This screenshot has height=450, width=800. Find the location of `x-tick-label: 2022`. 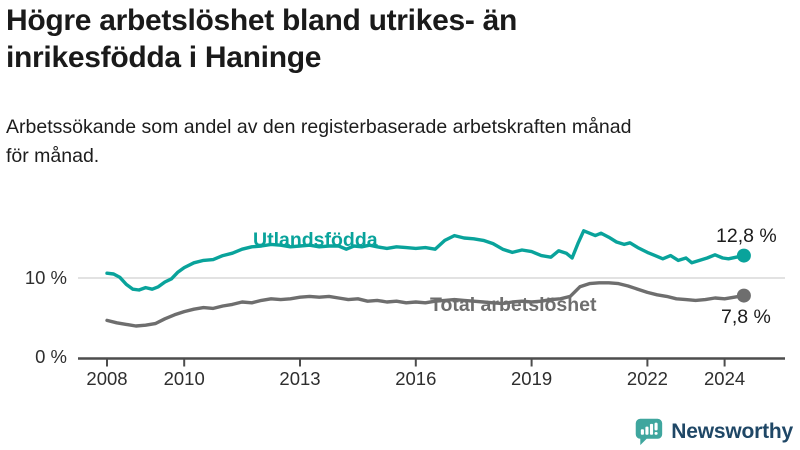

x-tick-label: 2022 is located at coordinates (647, 378).